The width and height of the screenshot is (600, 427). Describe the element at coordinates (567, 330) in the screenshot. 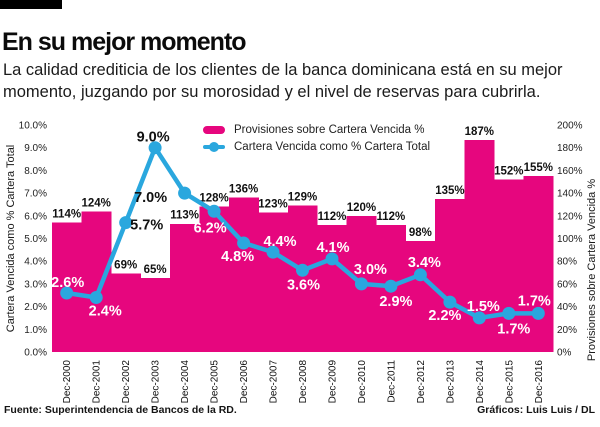

I see `right-axis-tick-label: 20%` at that location.